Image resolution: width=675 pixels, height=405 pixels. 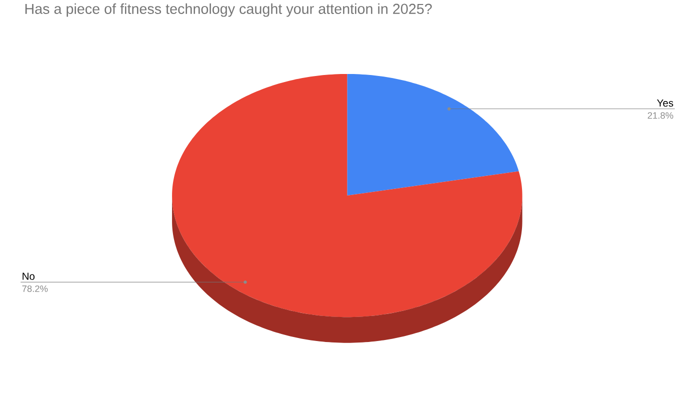 I want to click on slice-label: No, so click(x=28, y=276).